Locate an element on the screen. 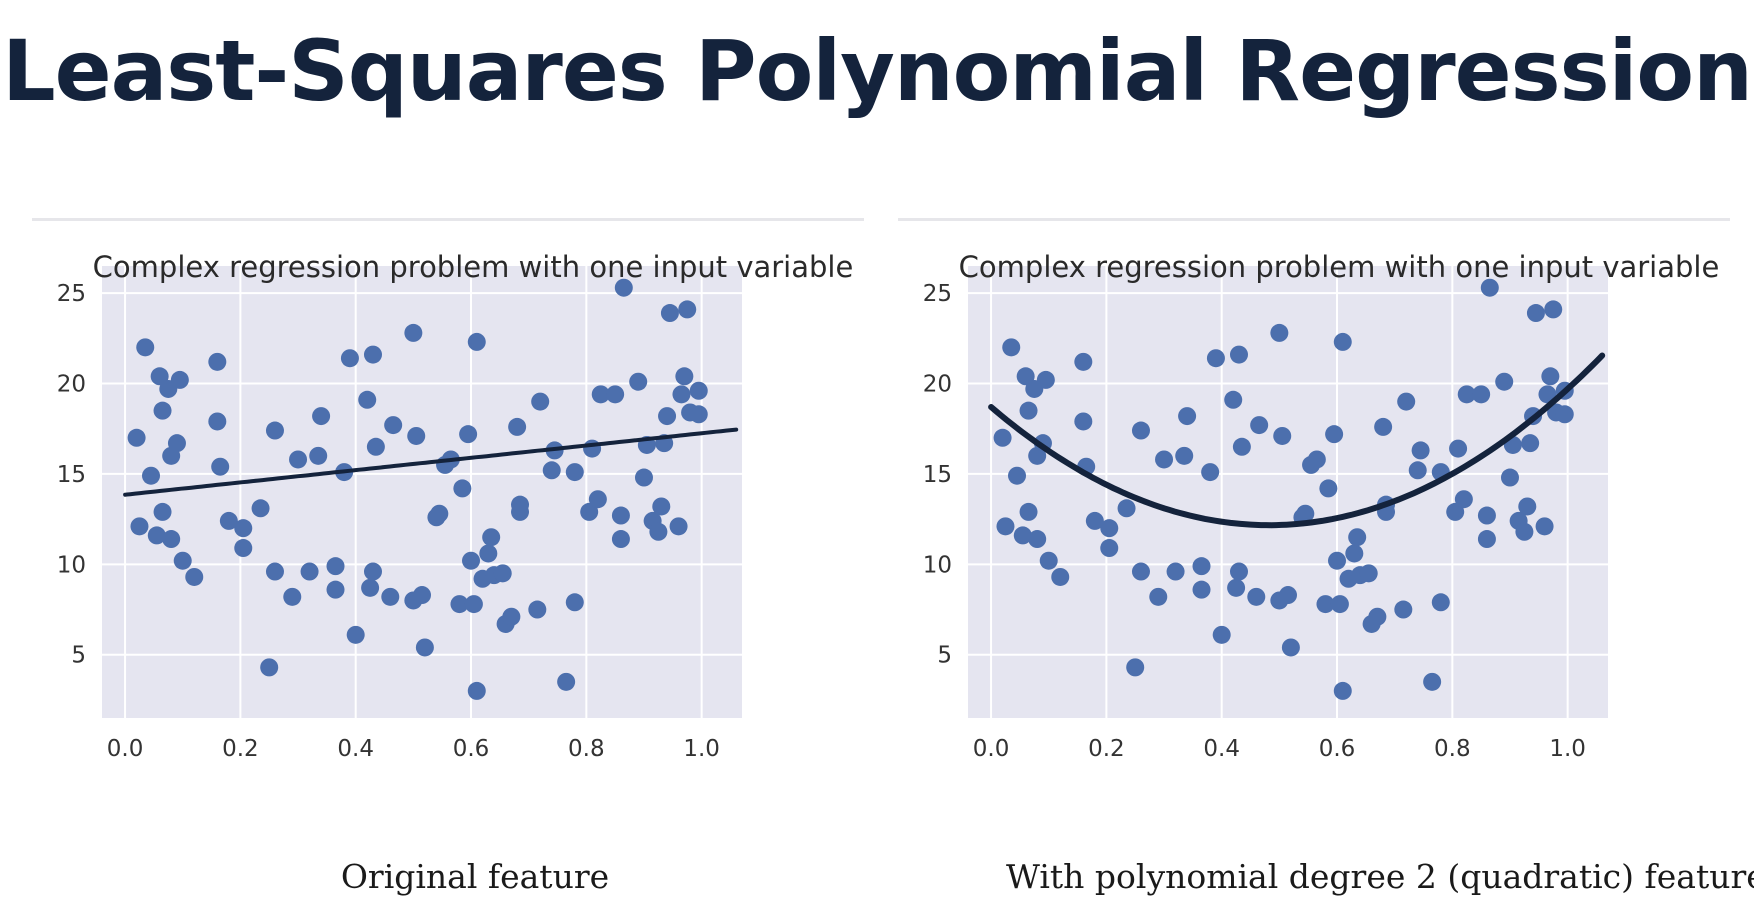 The image size is (1754, 904). x-tick-label: 0.6 is located at coordinates (1337, 749).